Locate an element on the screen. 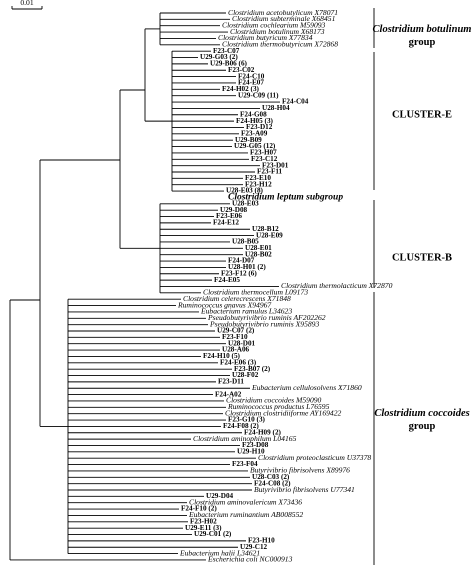 The image size is (474, 572). leaf-label: Eubacterium halii L34621 is located at coordinates (219, 552).